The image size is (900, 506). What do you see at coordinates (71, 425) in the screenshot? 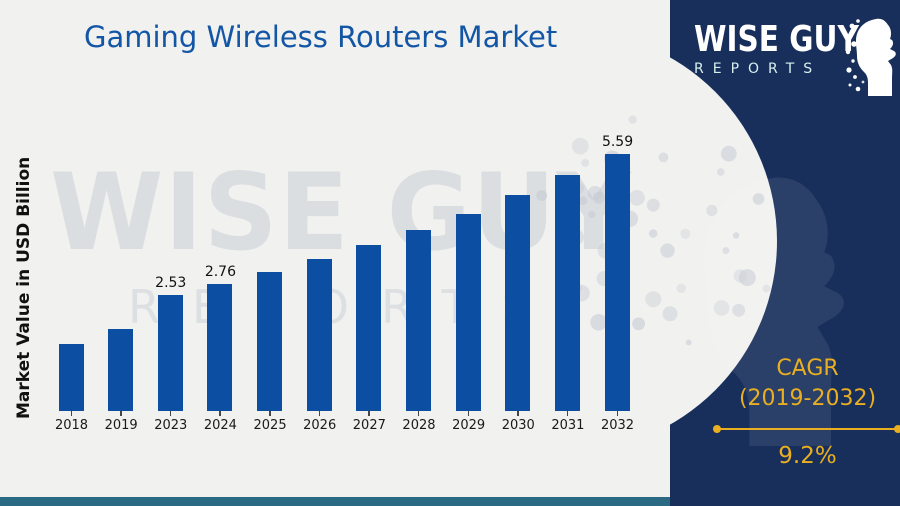
I see `x-axis-label-2018: 2018` at bounding box center [71, 425].